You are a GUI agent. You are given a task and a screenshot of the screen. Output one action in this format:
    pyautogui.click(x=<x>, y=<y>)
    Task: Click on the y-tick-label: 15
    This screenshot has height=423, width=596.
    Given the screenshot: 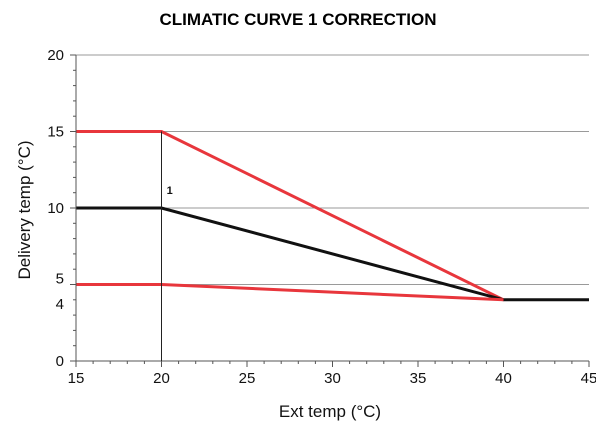 What is the action you would take?
    pyautogui.click(x=55, y=132)
    